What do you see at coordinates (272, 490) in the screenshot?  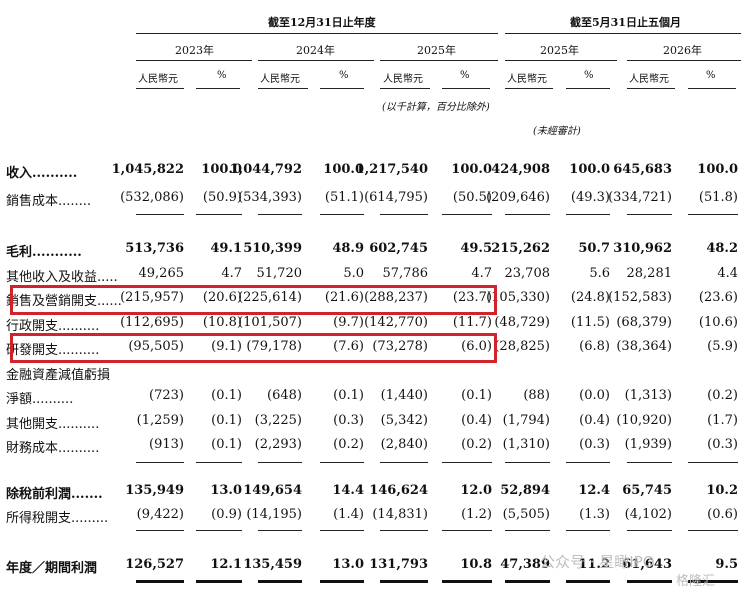 I see `cell-amount: 149,654` at bounding box center [272, 490].